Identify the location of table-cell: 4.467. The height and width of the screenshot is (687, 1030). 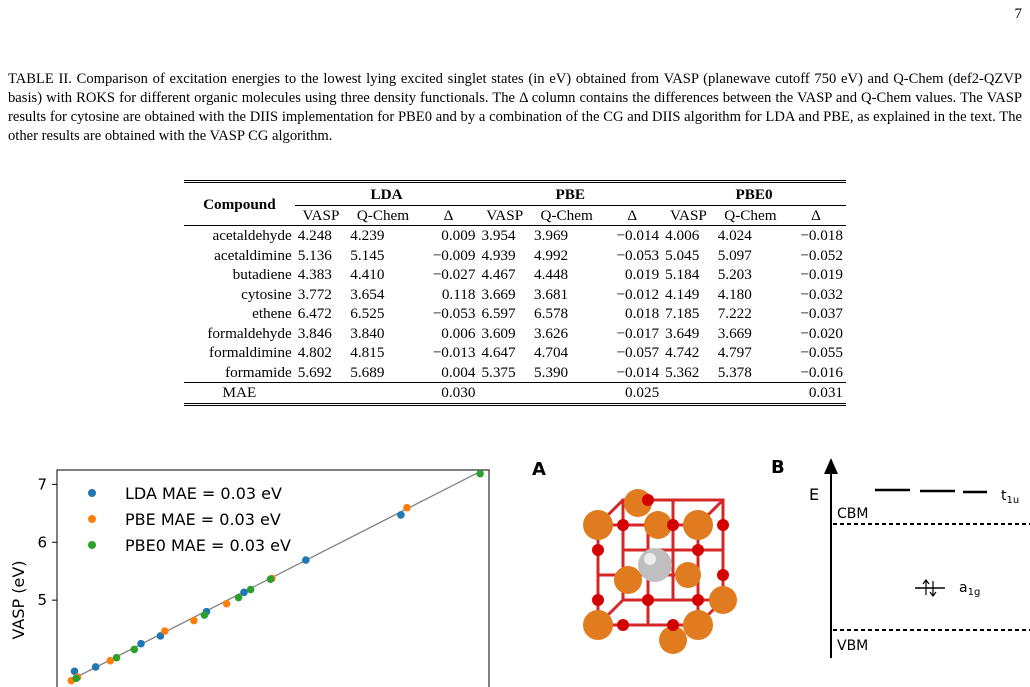
(498, 274).